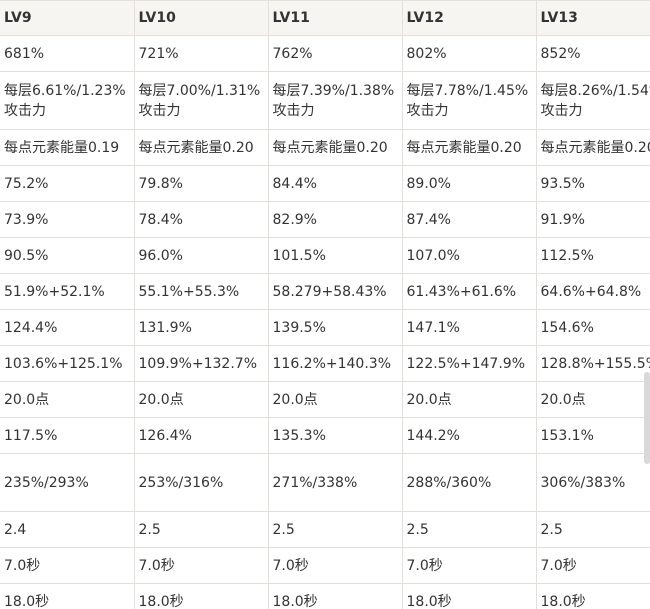 The height and width of the screenshot is (609, 650). I want to click on header-lv10: LV10, so click(201, 18).